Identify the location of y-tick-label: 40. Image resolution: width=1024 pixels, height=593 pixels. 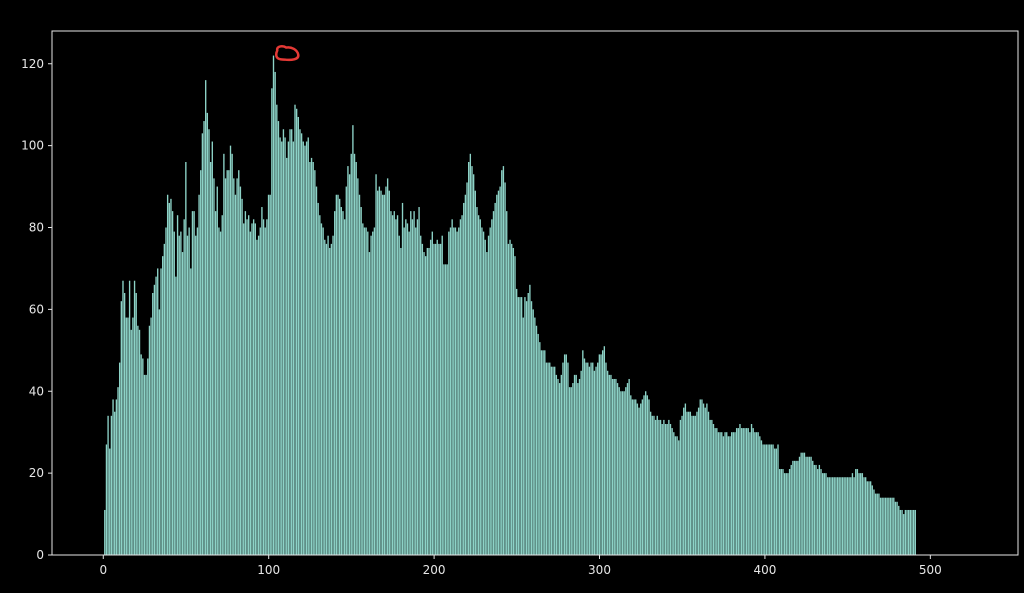
(36, 391).